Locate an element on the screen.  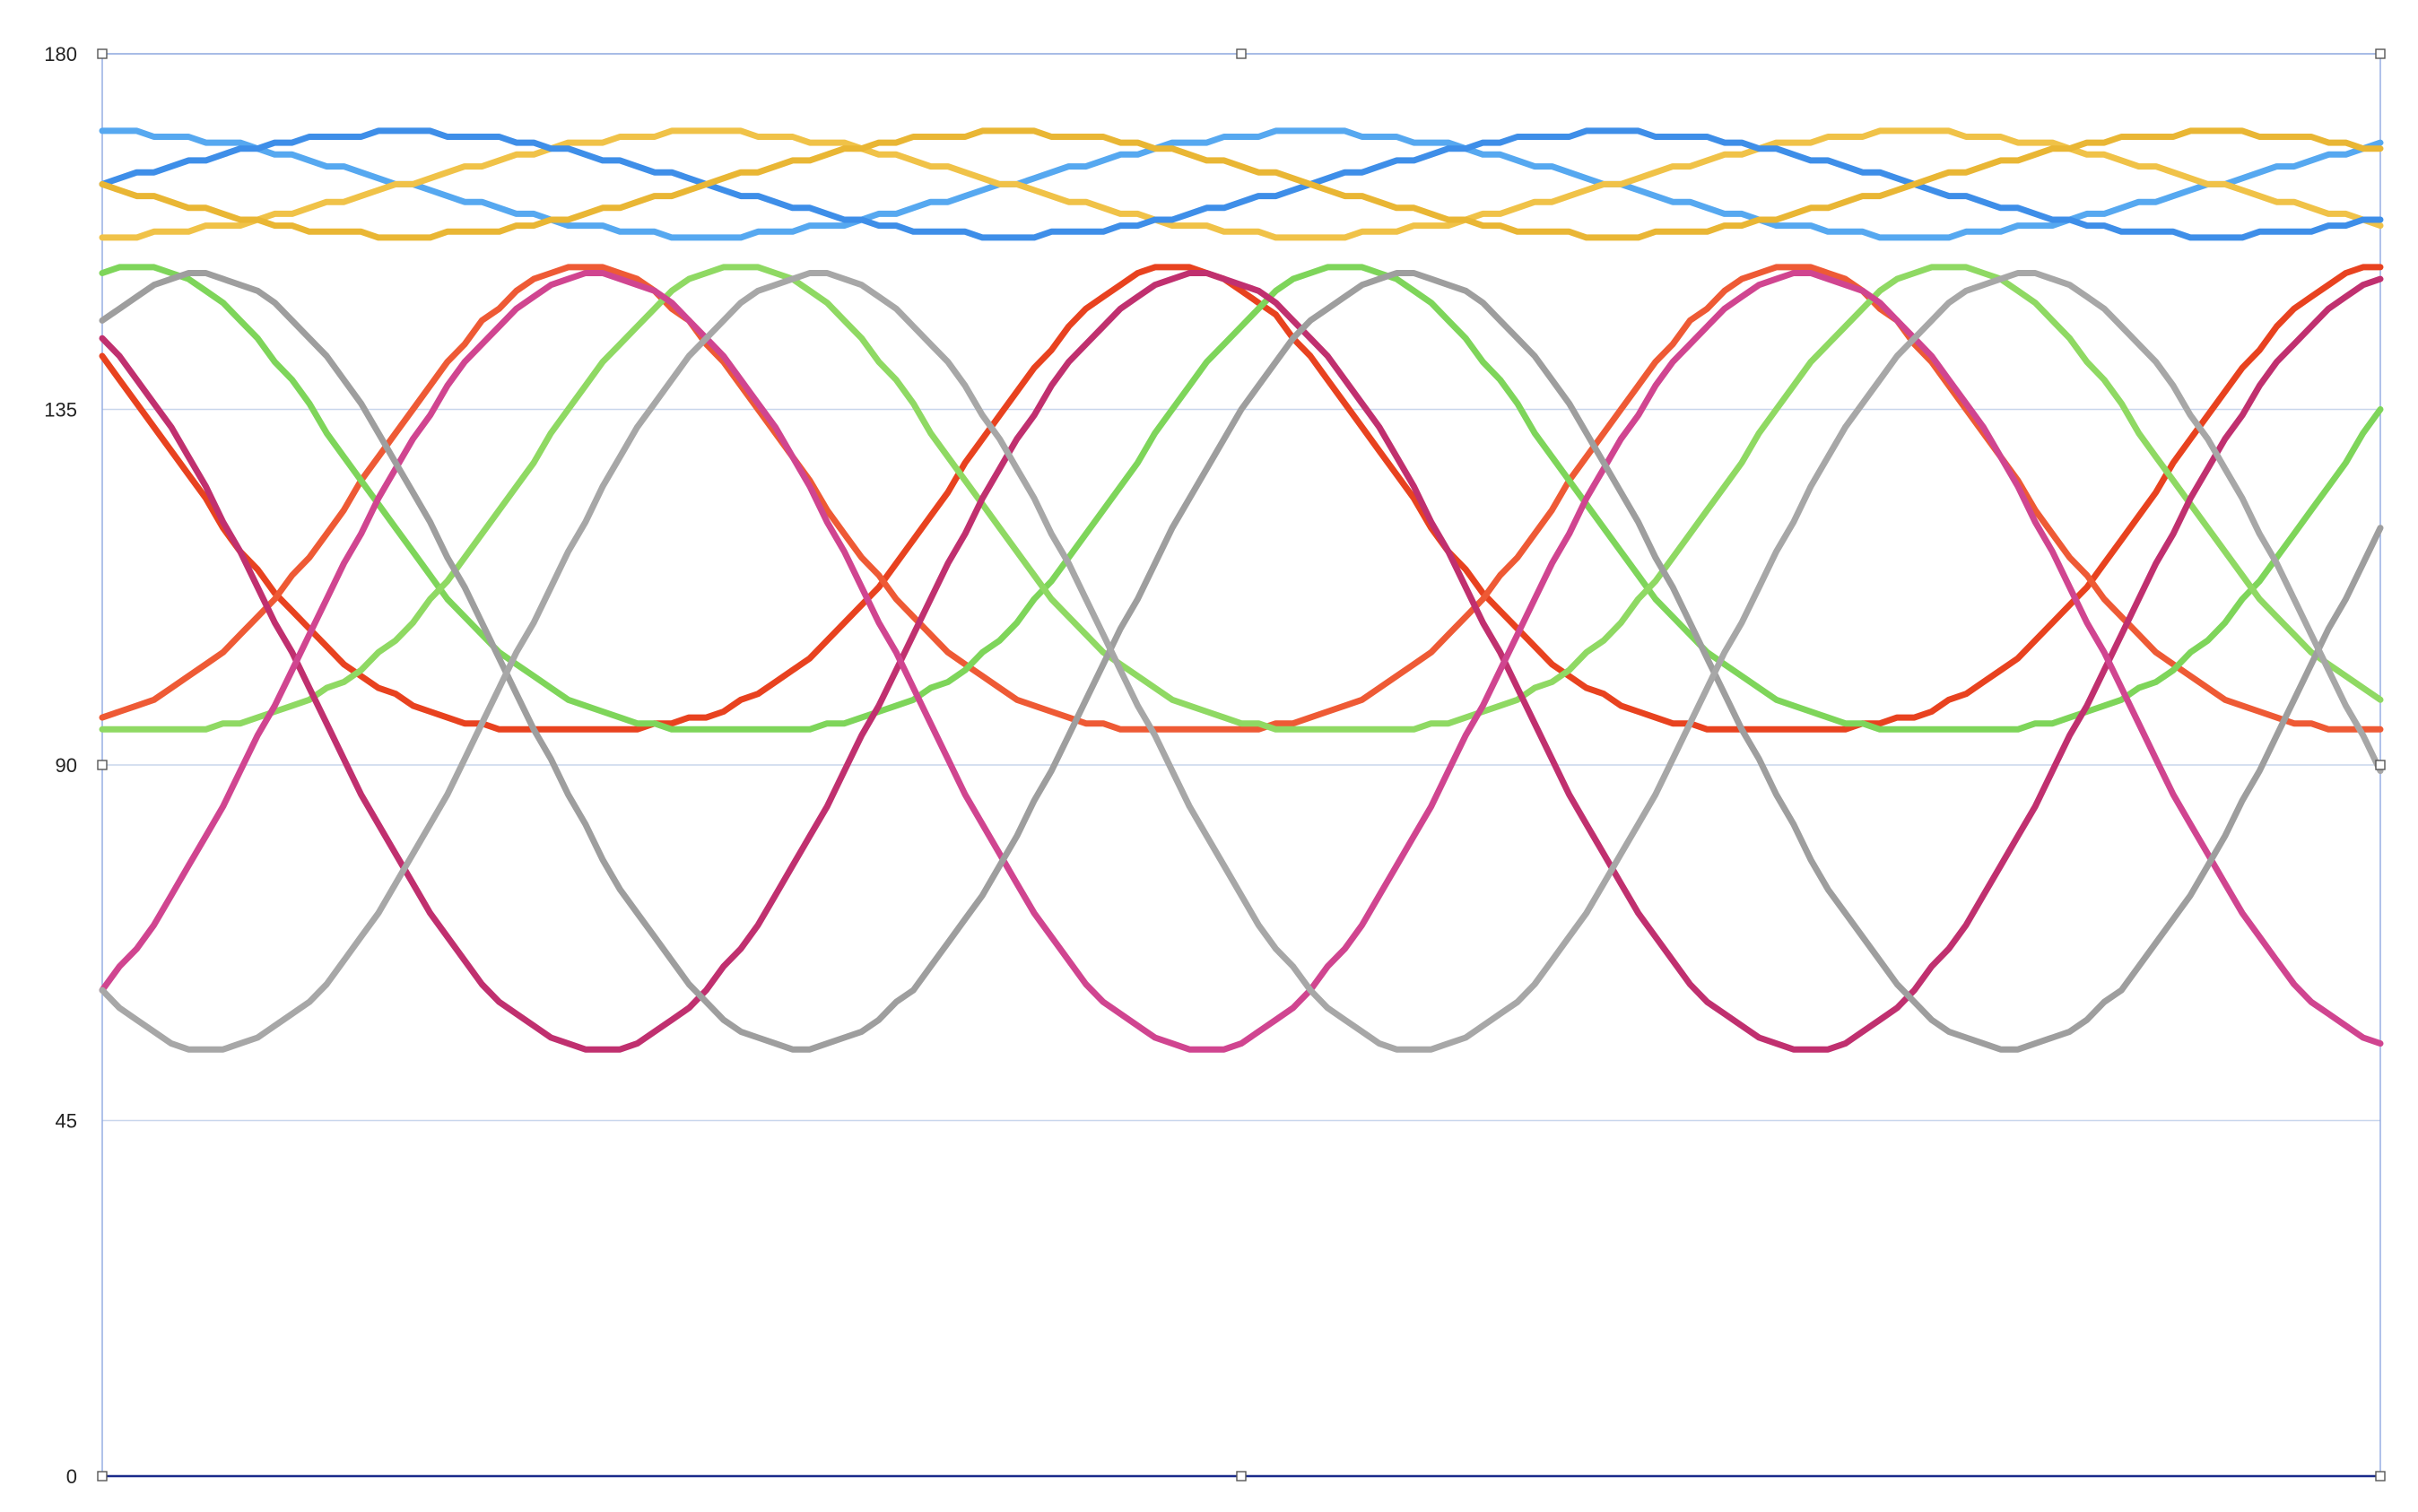
y-tick-label-180: 180 is located at coordinates (61, 54).